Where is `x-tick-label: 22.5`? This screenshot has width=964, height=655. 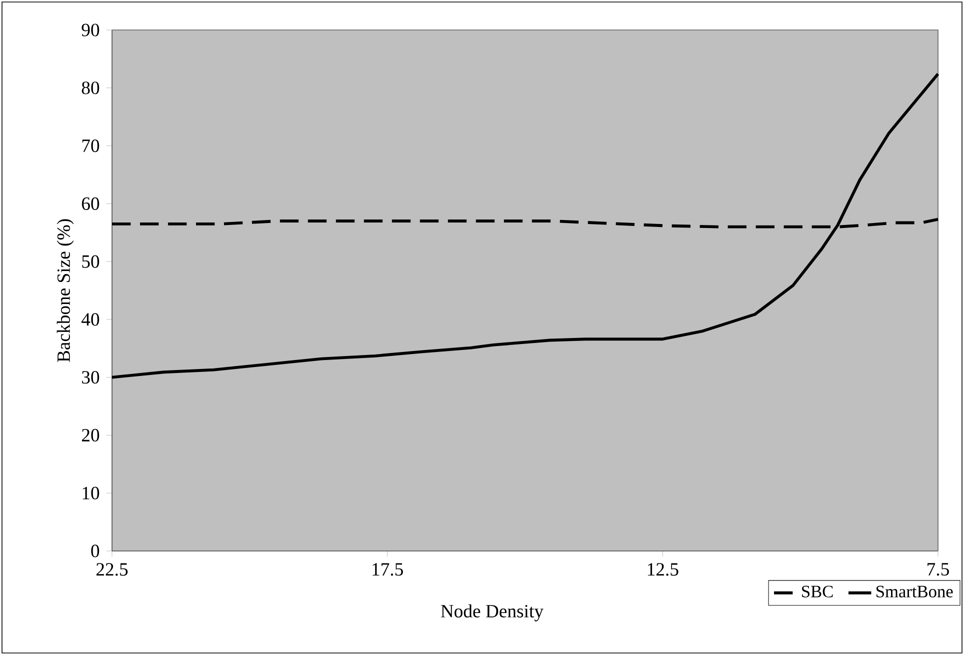 x-tick-label: 22.5 is located at coordinates (112, 569).